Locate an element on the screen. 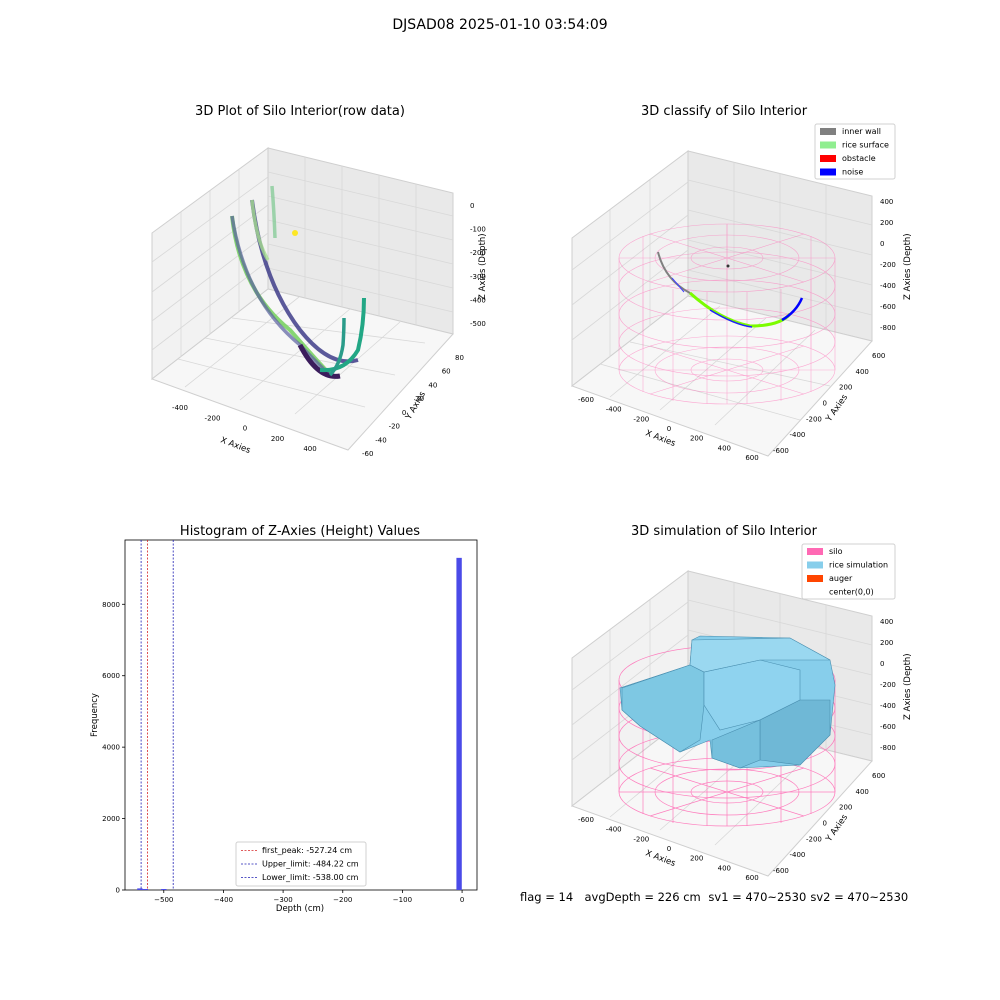 This screenshot has height=1000, width=1000. z-tick-label: -300 is located at coordinates (478, 277).